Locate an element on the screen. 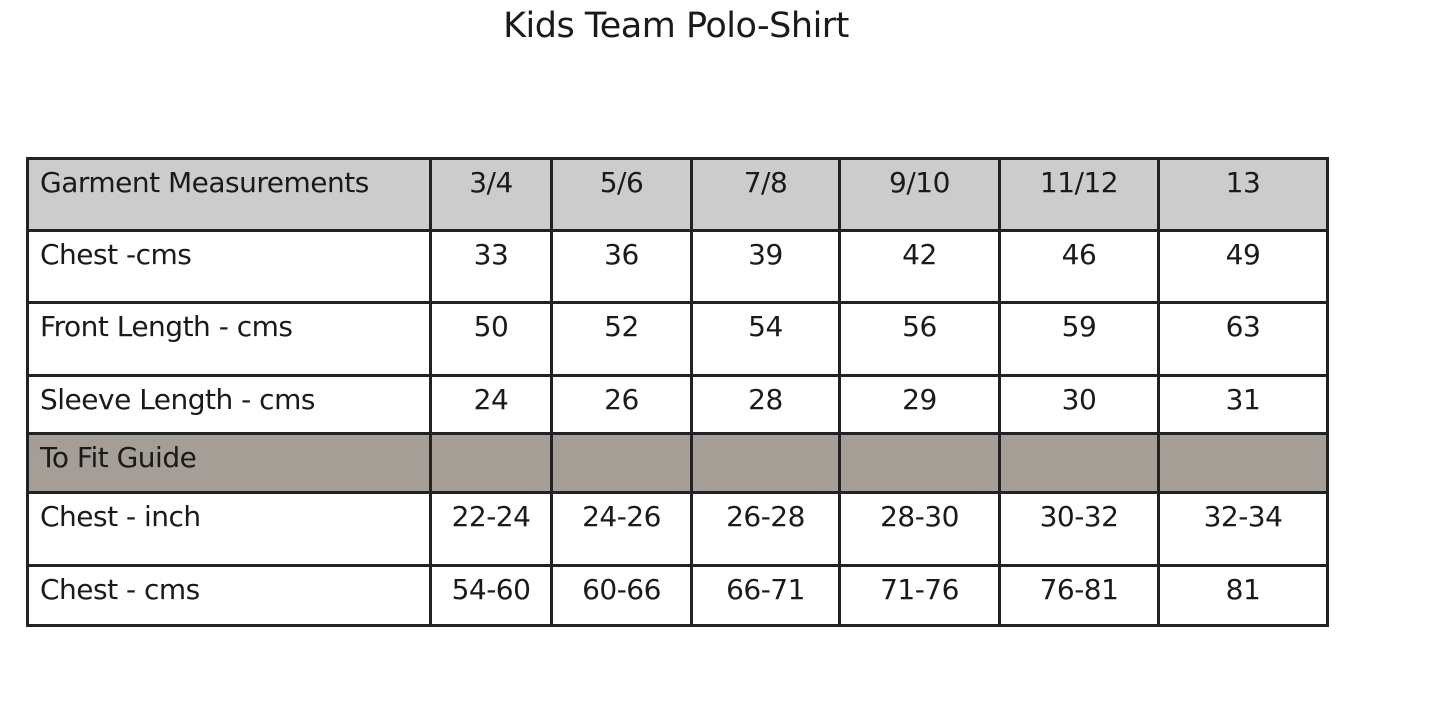  table-cell: 28 is located at coordinates (765, 404).